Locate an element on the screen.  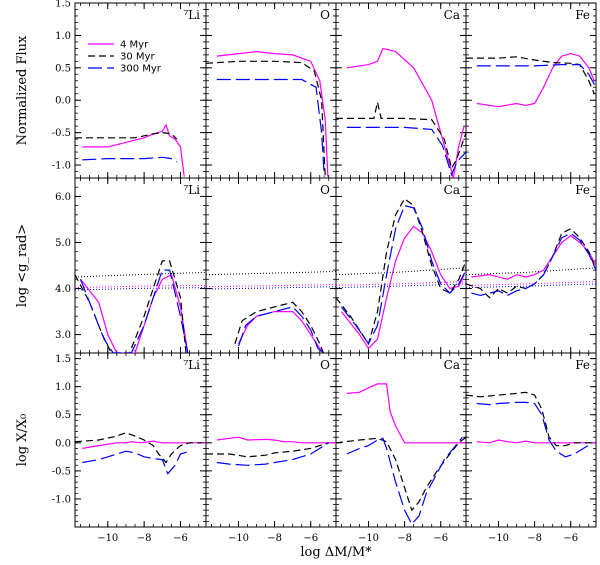
panel-data-r1-c2 is located at coordinates (401, 273).